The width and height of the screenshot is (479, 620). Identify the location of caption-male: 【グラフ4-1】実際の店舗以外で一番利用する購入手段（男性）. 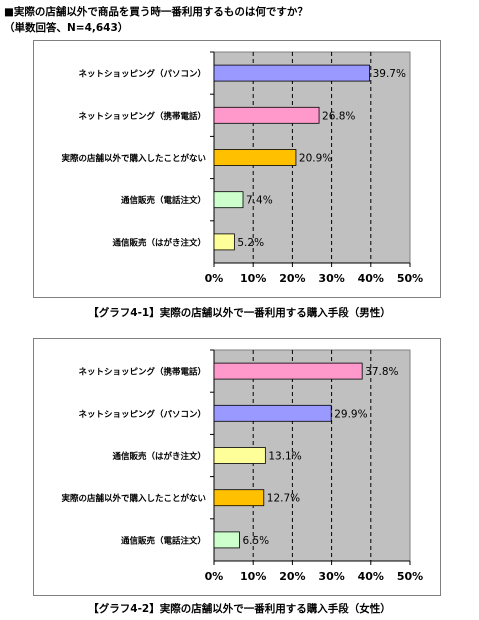
(239, 313).